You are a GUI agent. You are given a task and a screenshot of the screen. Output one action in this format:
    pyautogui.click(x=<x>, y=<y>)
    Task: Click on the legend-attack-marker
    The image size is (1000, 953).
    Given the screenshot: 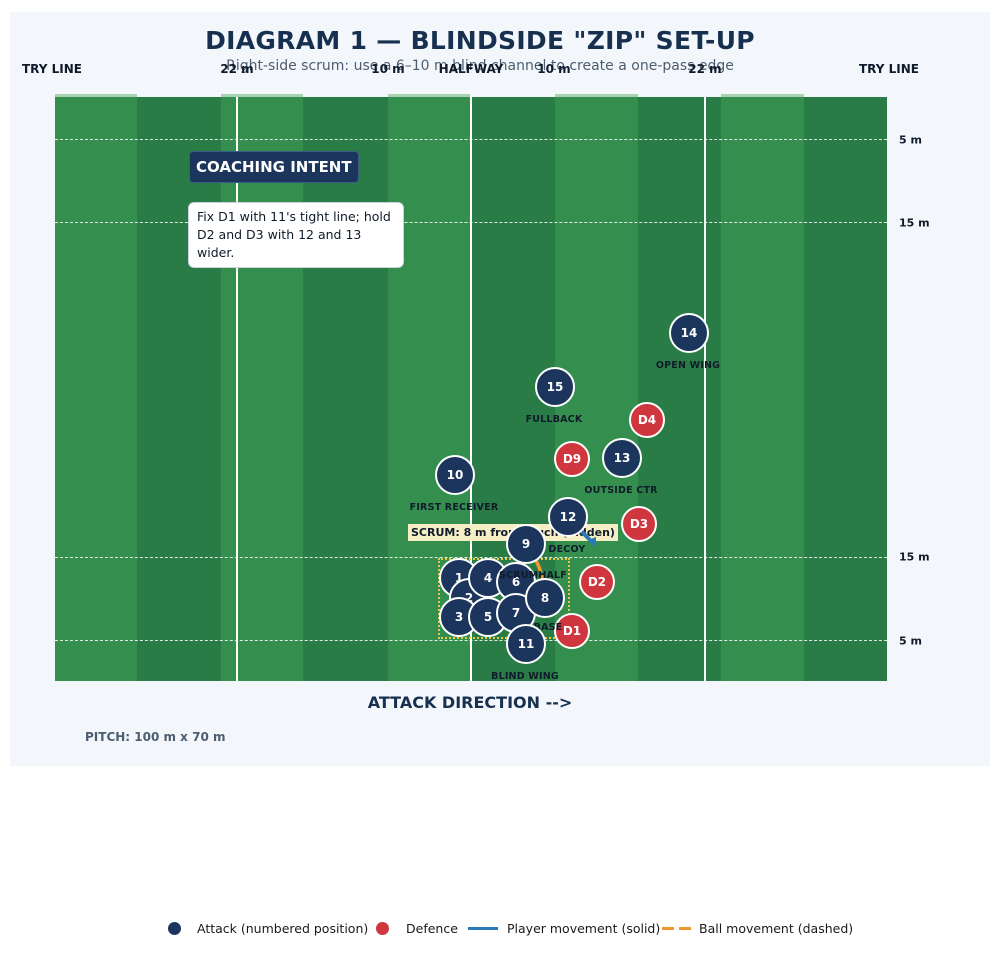 What is the action you would take?
    pyautogui.click(x=174, y=928)
    